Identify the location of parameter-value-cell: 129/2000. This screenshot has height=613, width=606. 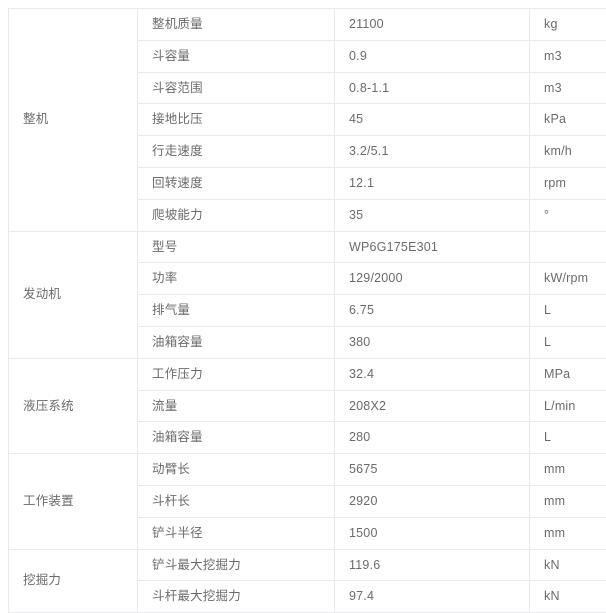
(432, 279).